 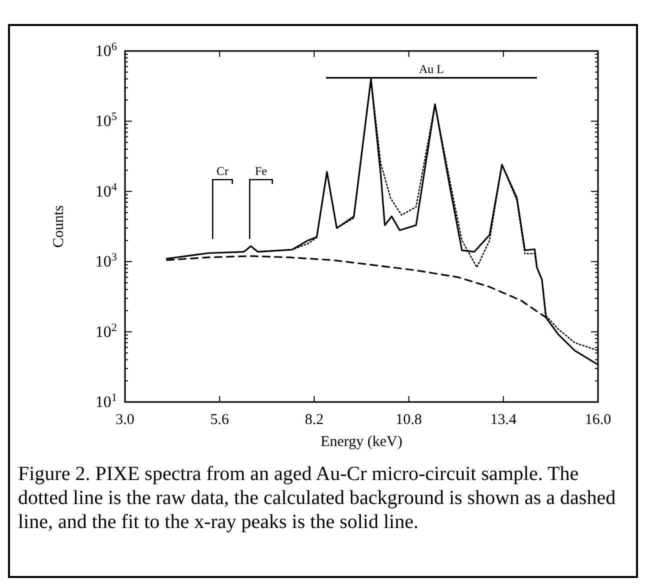 I want to click on annotation: Fe, so click(x=261, y=171).